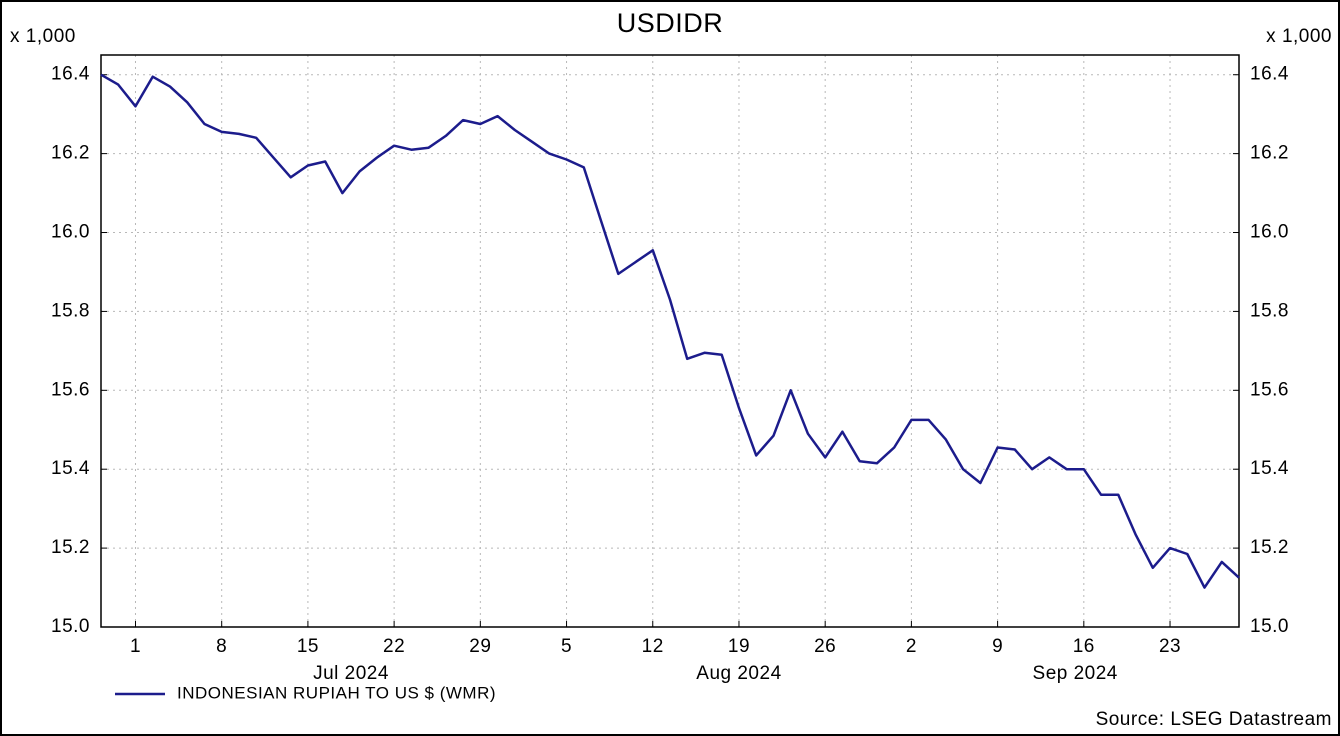  Describe the element at coordinates (70, 626) in the screenshot. I see `y-tick-label: 15.0` at that location.